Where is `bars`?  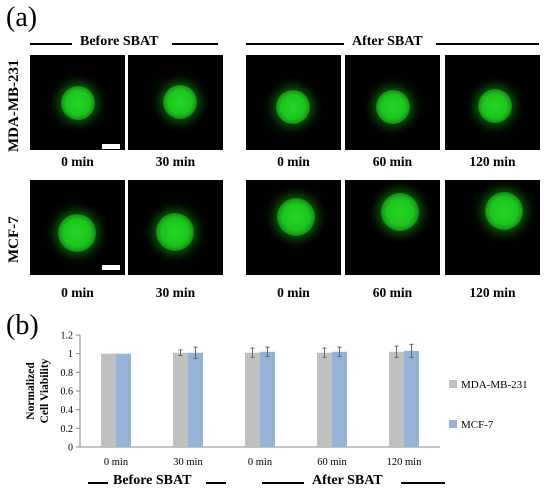 bars is located at coordinates (260, 395).